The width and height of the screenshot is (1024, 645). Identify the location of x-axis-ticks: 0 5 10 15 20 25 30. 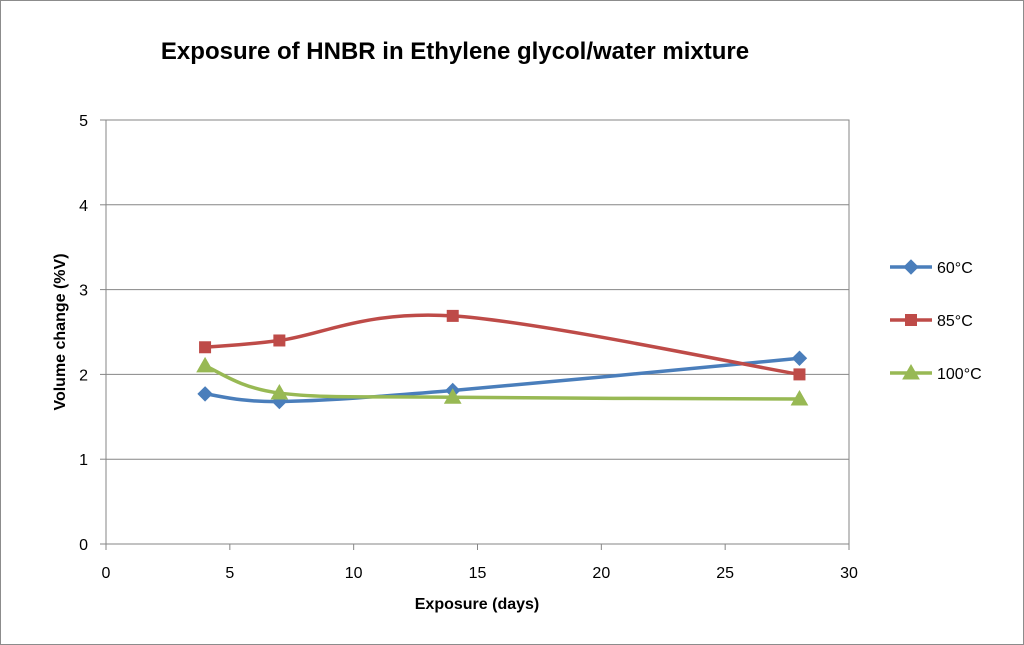
(480, 563).